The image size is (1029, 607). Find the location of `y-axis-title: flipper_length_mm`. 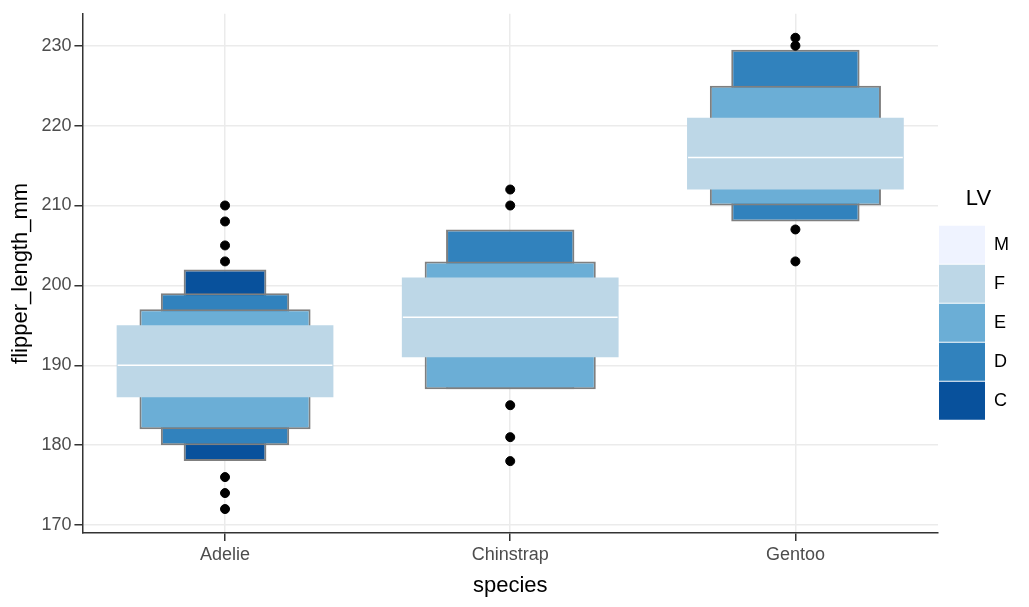

y-axis-title: flipper_length_mm is located at coordinates (20, 273).